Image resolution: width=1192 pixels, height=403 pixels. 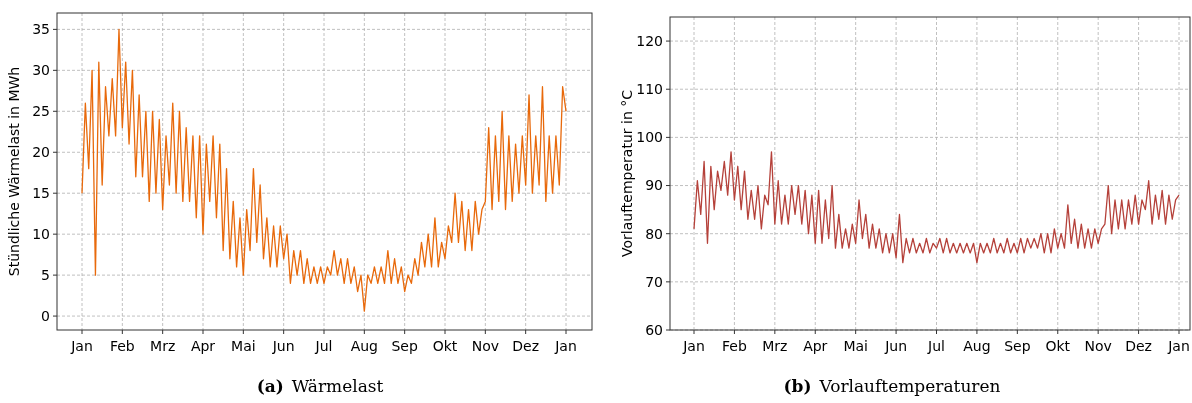 What do you see at coordinates (654, 329) in the screenshot?
I see `y-tick-label: 60` at bounding box center [654, 329].